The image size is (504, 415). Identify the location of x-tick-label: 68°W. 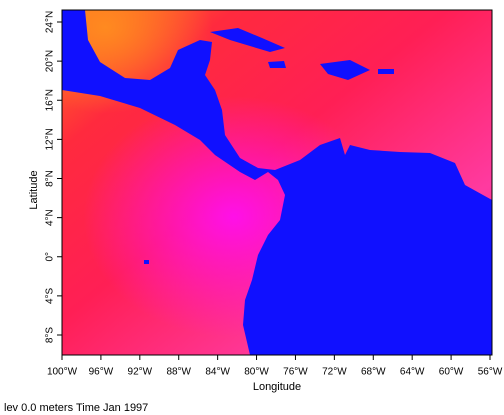
(373, 372).